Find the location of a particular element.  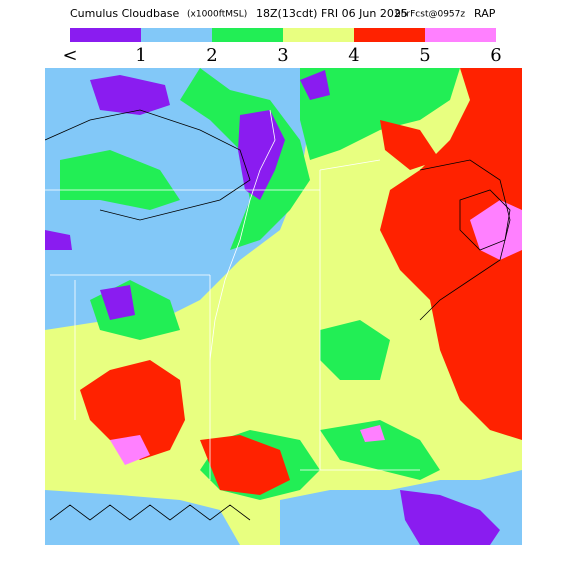

product: Cumulus Cloudbase is located at coordinates (124, 13).